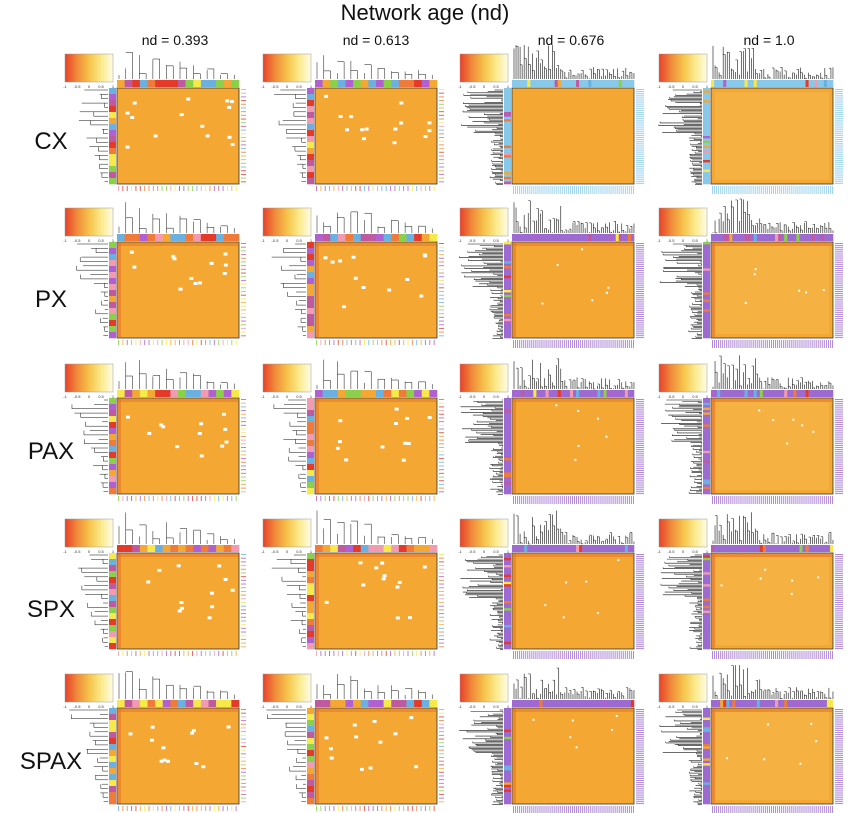 The width and height of the screenshot is (850, 813). Describe the element at coordinates (707, 551) in the screenshot. I see `colorkey-tick-r3c3-4: 1` at that location.